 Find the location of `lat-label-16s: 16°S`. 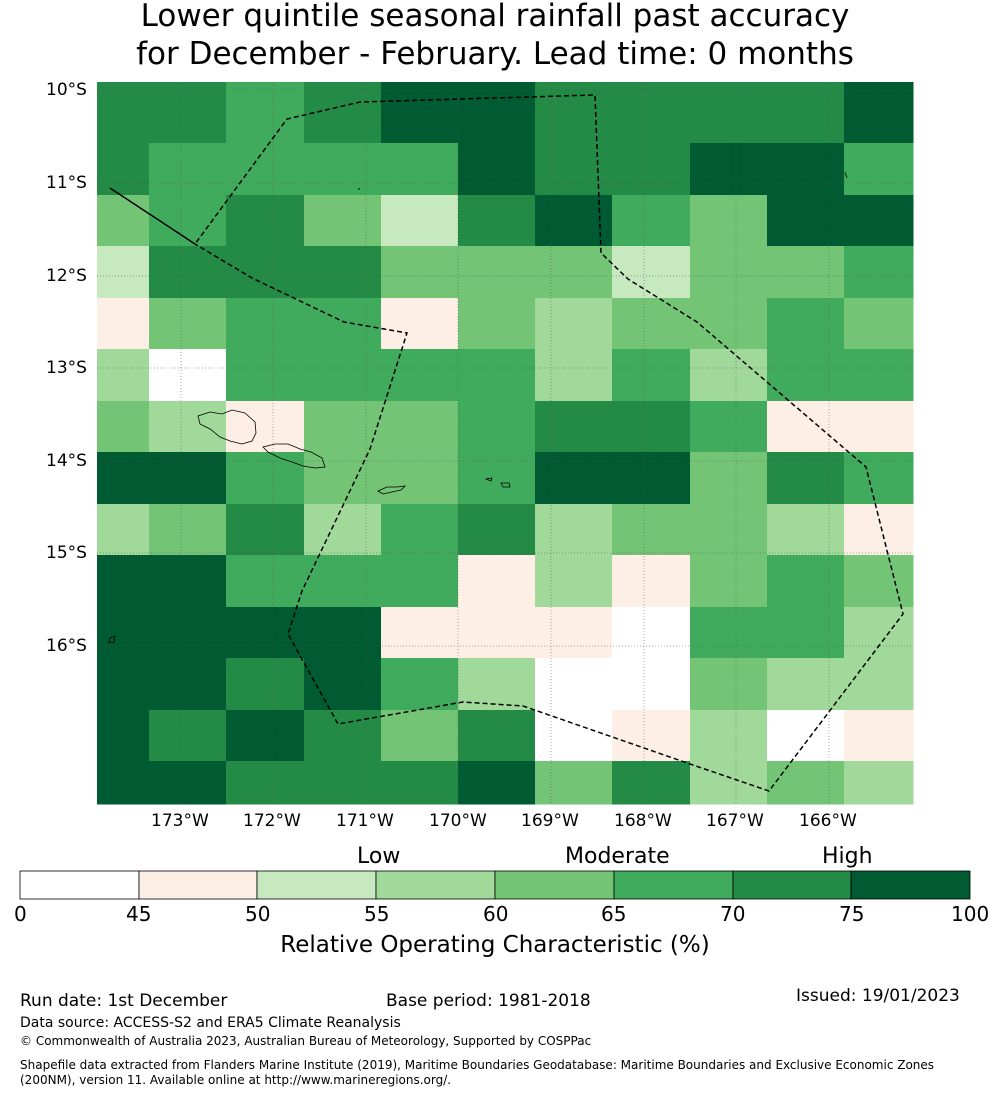

lat-label-16s: 16°S is located at coordinates (66, 646).